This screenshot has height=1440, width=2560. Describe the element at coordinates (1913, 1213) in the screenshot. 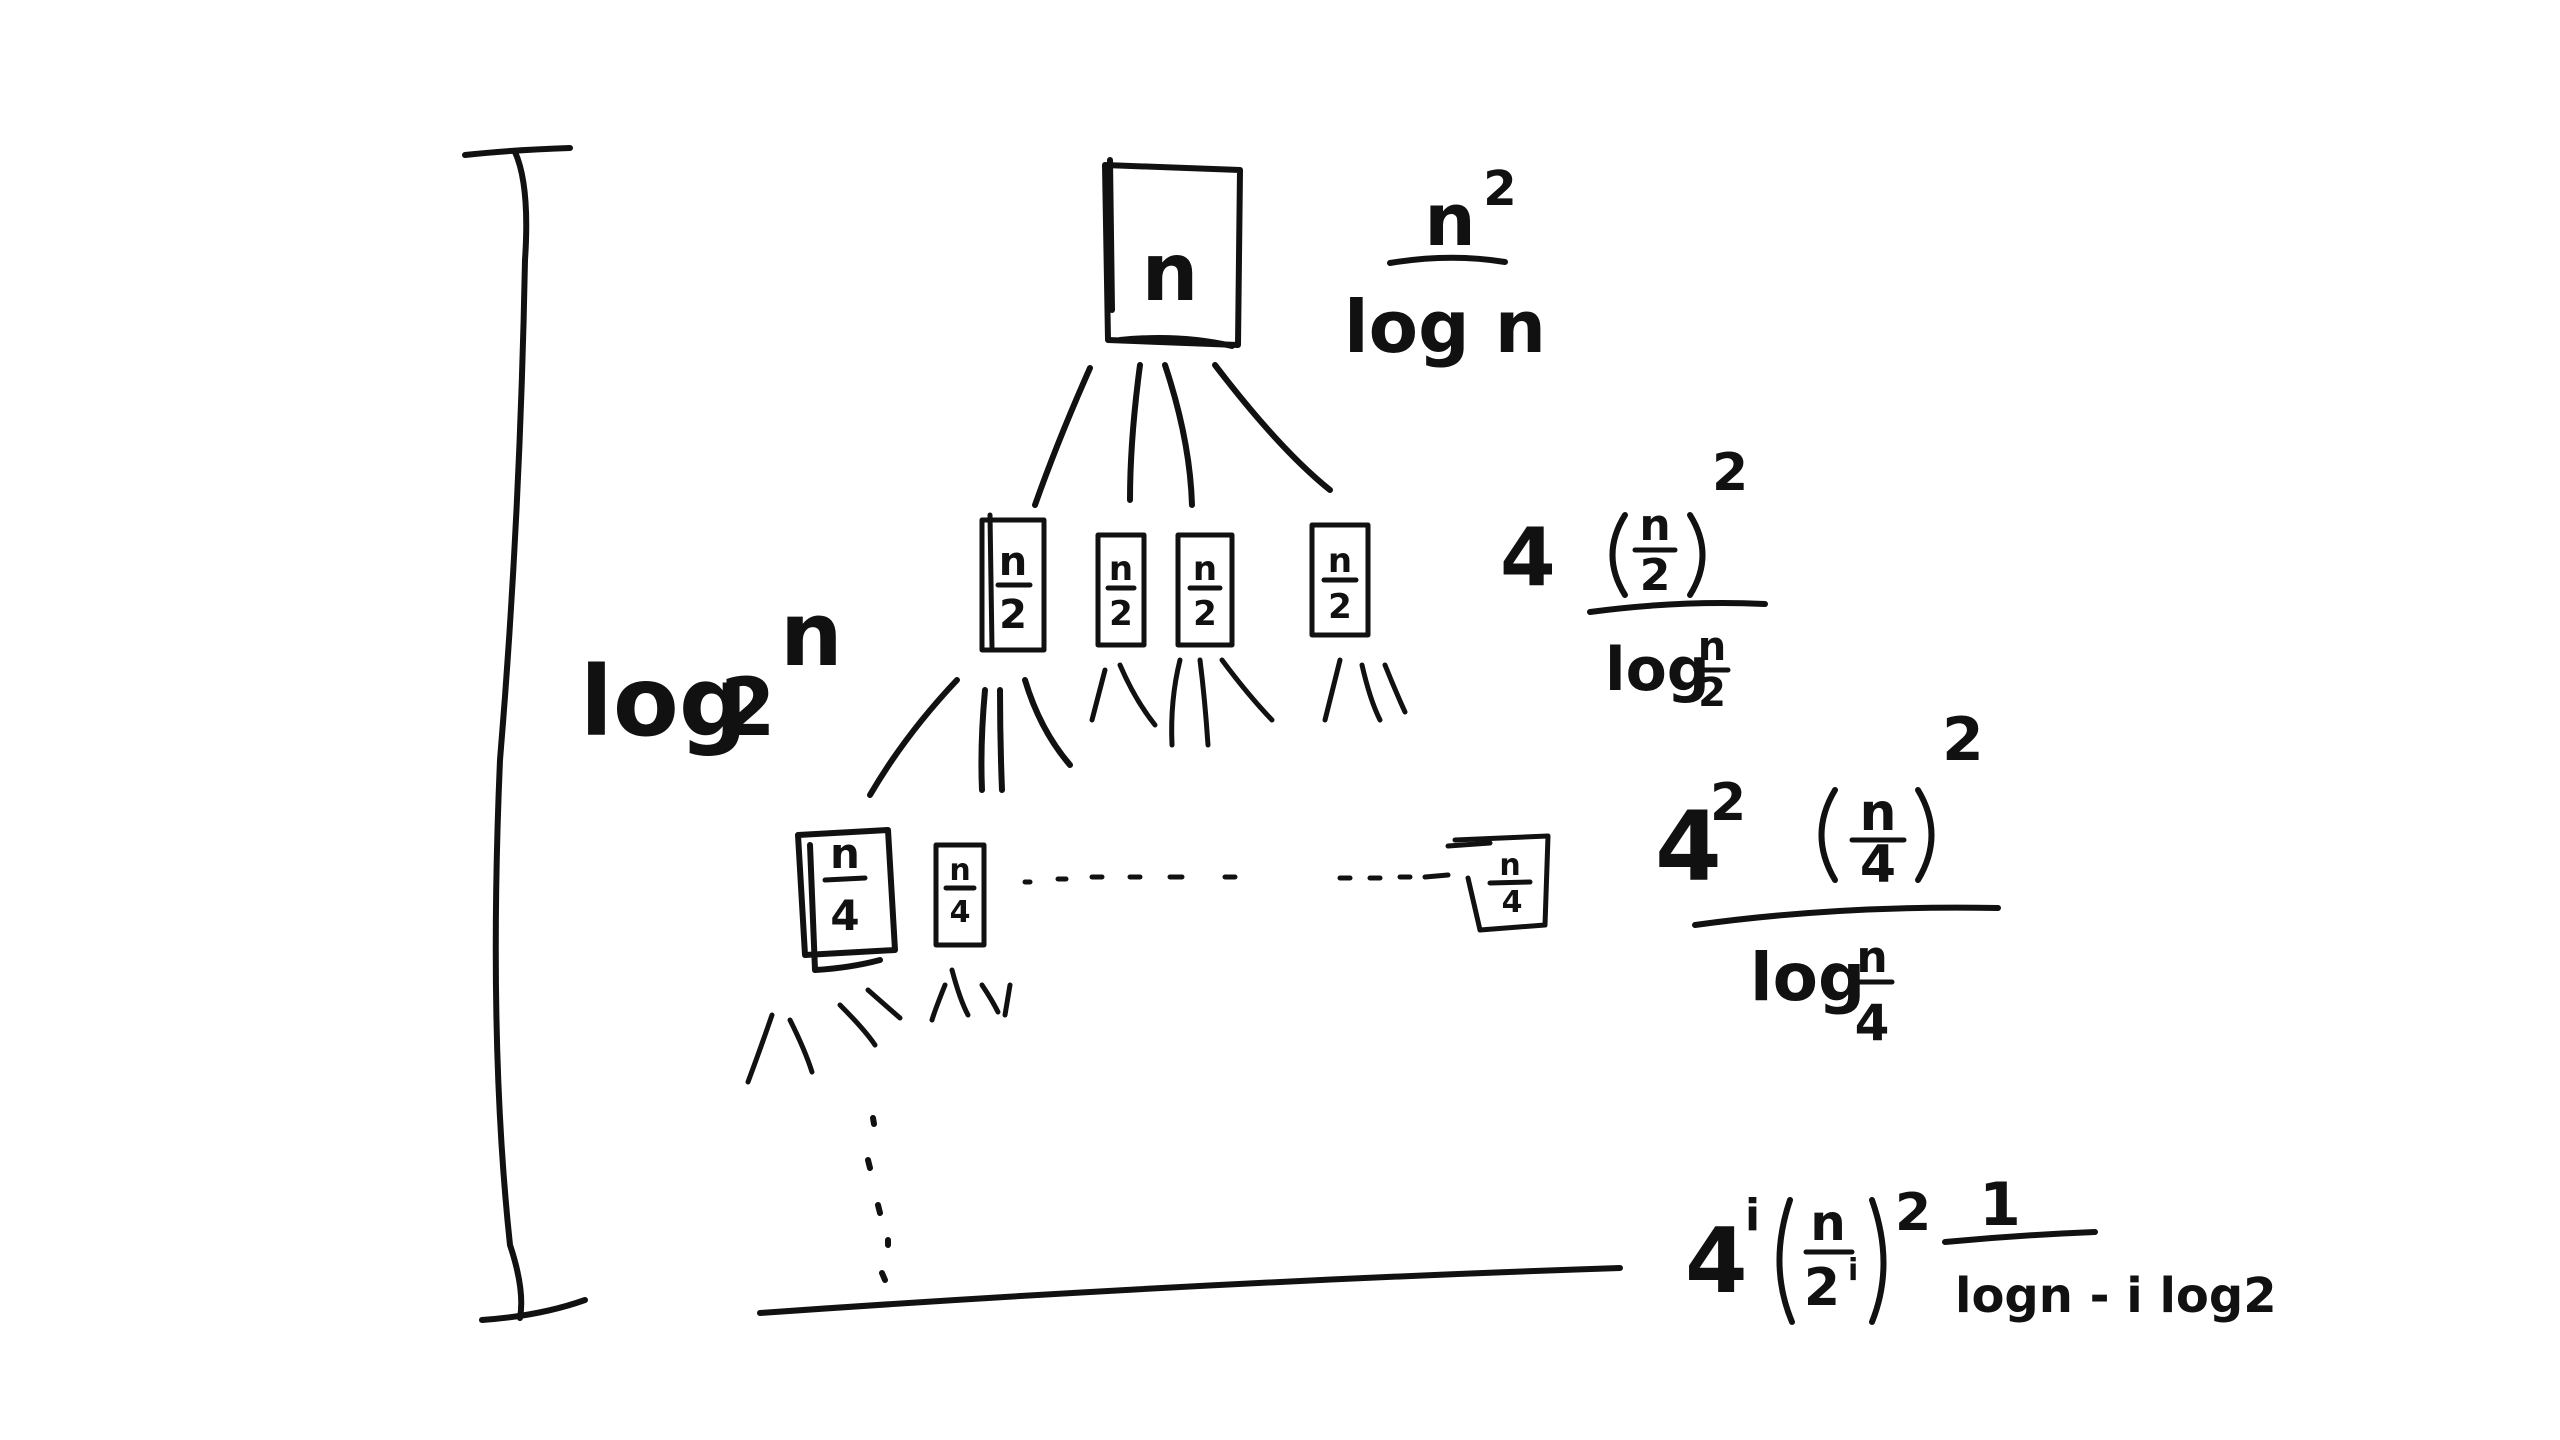

I see `level-i-cost-exponent: 2` at that location.